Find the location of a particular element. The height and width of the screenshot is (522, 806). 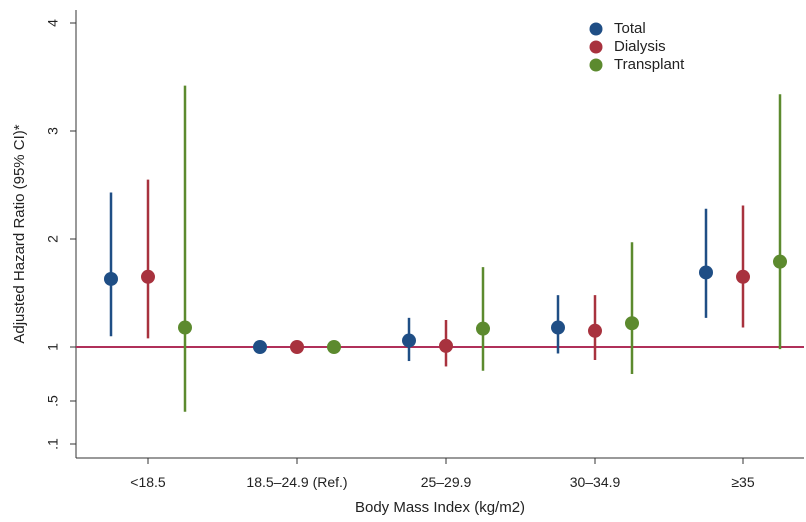

y-ticks: .1 .5 1 2 3 4 is located at coordinates (60, 234).